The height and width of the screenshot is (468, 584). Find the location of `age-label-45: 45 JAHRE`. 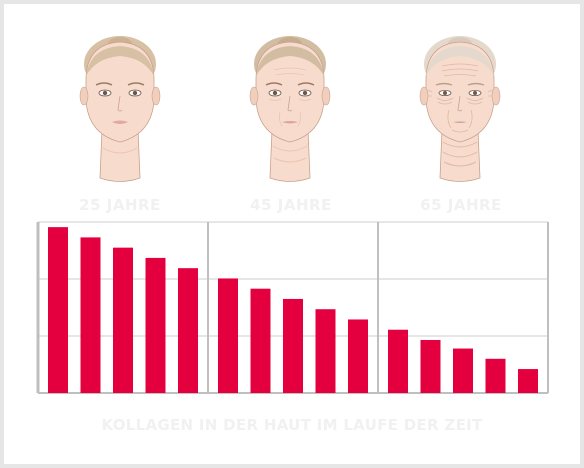

age-label-45: 45 JAHRE is located at coordinates (291, 205).